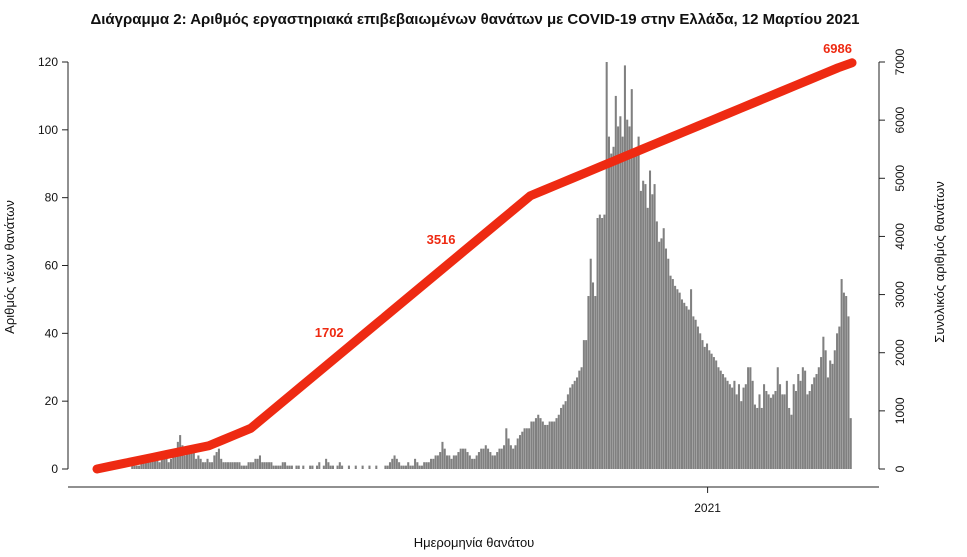 The width and height of the screenshot is (967, 557). Describe the element at coordinates (52, 401) in the screenshot. I see `y-tick-label: 20` at that location.